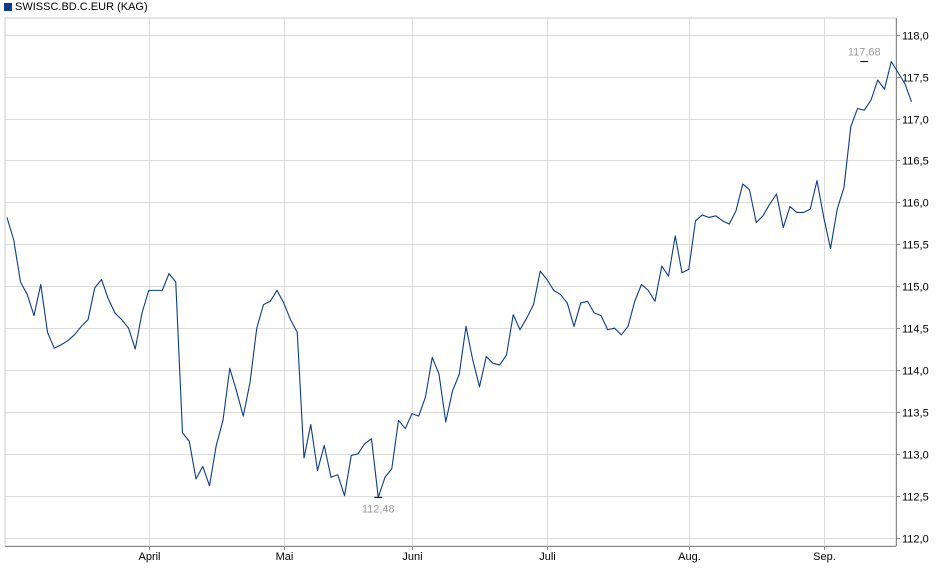 This screenshot has height=579, width=940. I want to click on x-tick-label: Sep., so click(824, 557).